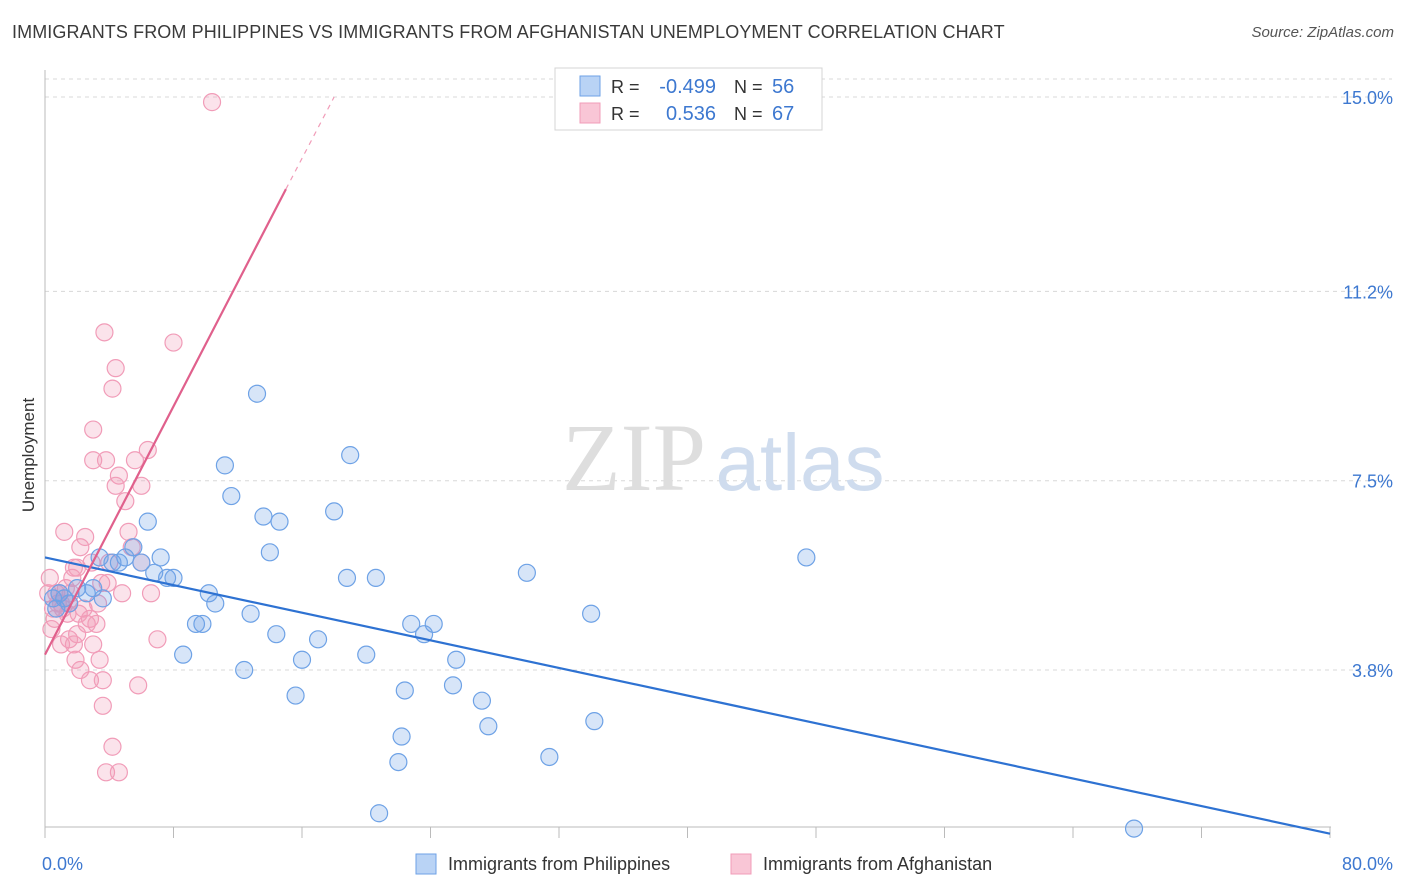 The image size is (1406, 892). What do you see at coordinates (62, 864) in the screenshot?
I see `x-tick-label: 0.0%` at bounding box center [62, 864].